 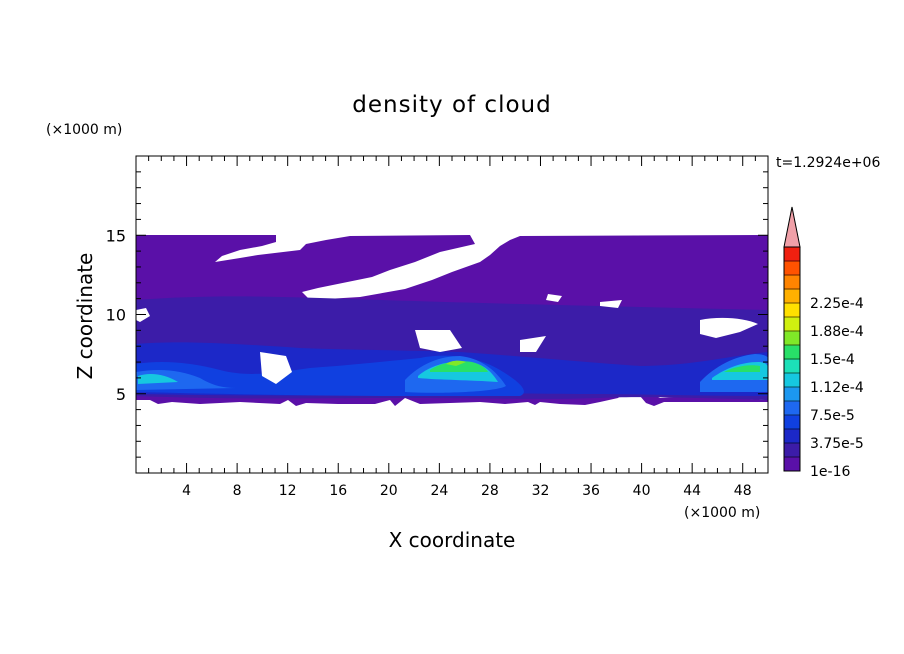 I want to click on x-axis-label: X coordinate, so click(x=452, y=540).